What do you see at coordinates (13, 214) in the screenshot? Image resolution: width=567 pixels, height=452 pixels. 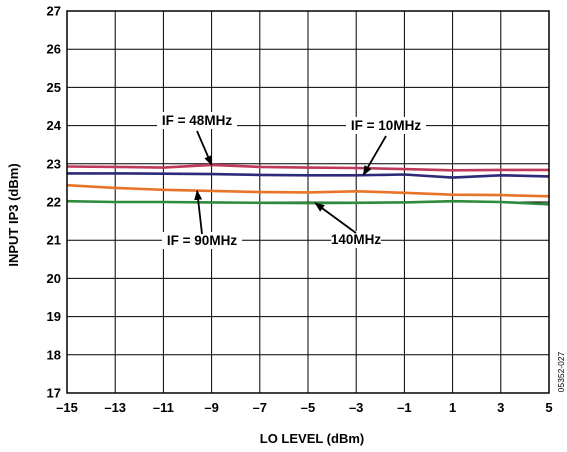 I see `y-axis-label: INPUT IP3 (dBm)` at bounding box center [13, 214].